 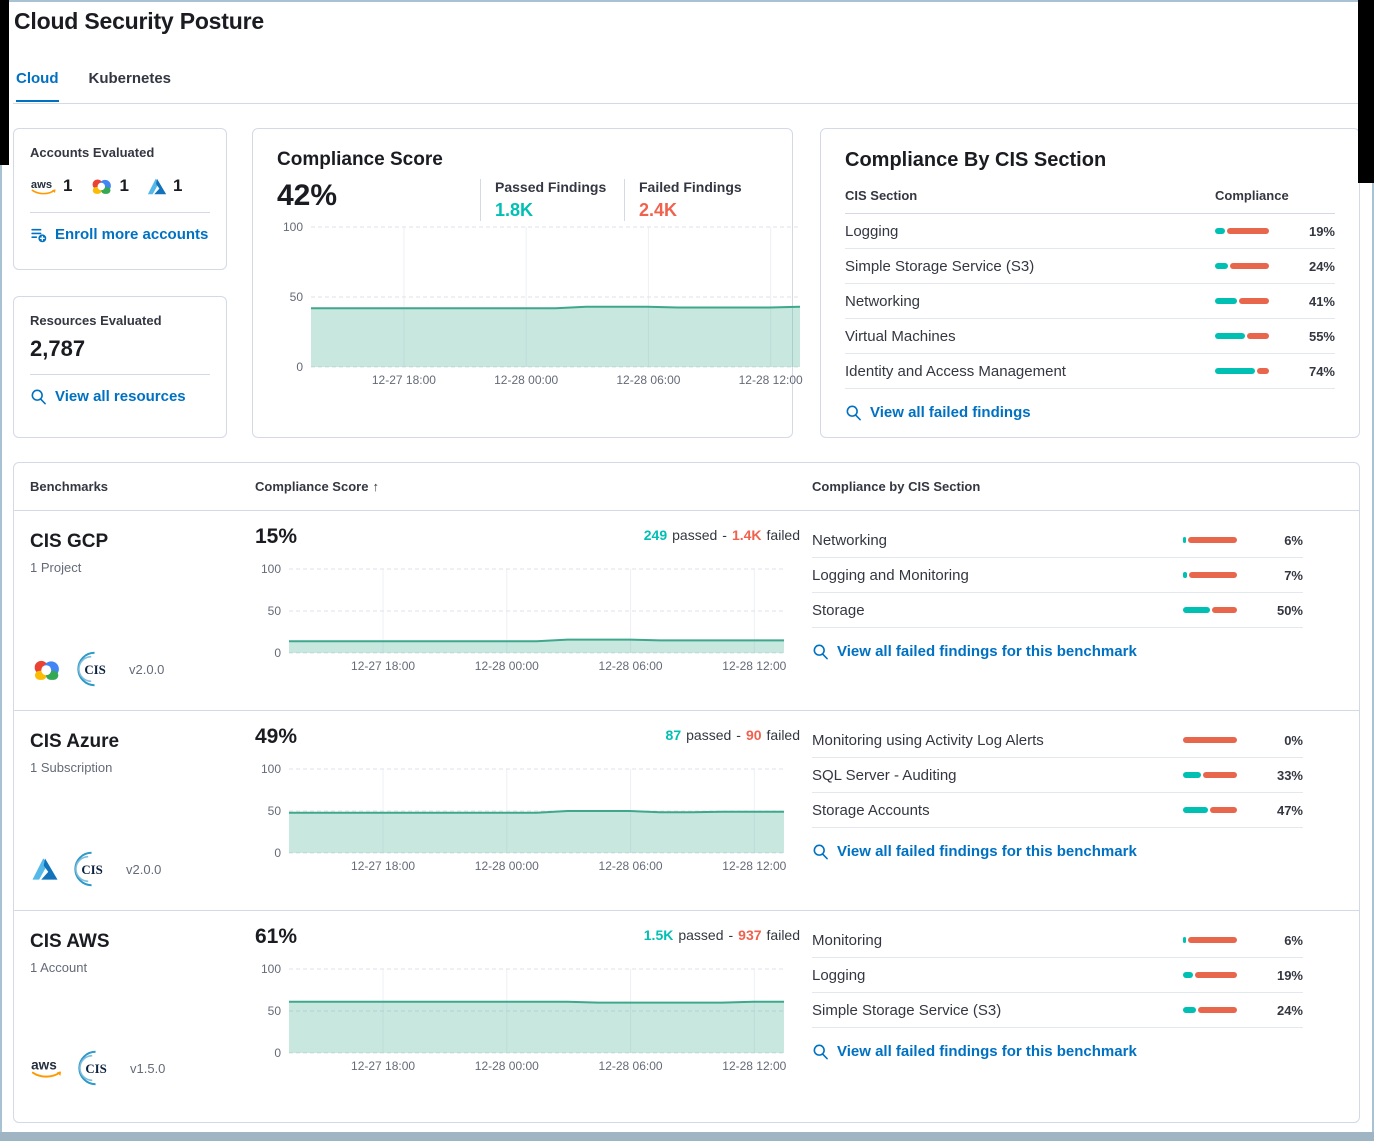 I want to click on cis-section-name: Virtual Machines, so click(x=900, y=336).